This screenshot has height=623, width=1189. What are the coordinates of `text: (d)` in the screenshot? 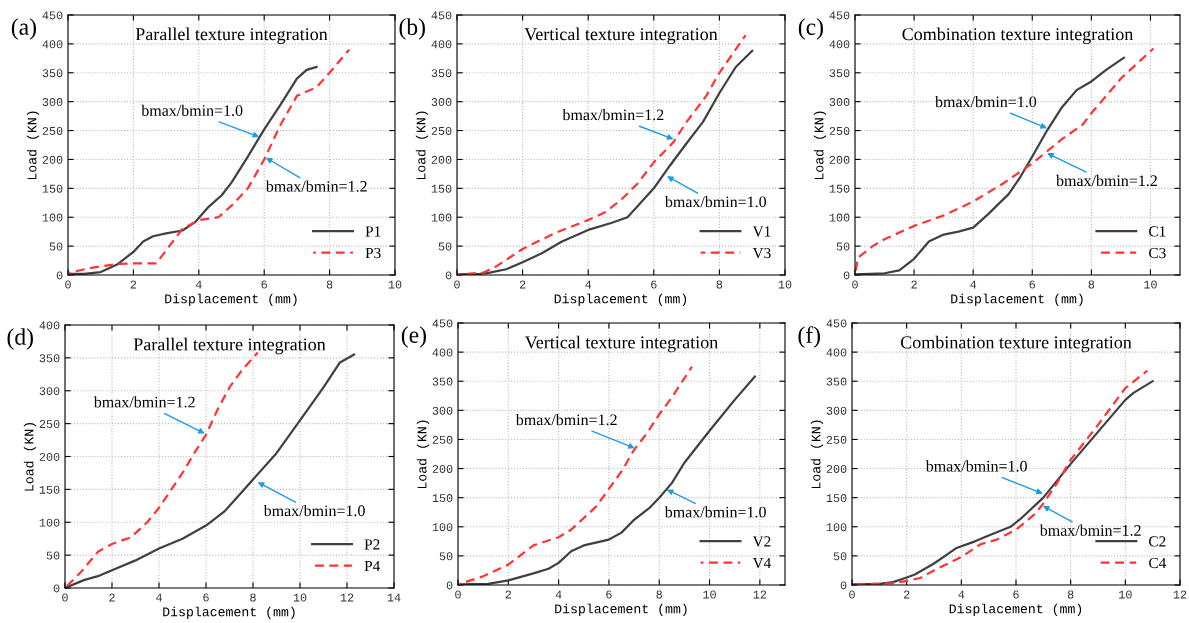 It's located at (20, 339).